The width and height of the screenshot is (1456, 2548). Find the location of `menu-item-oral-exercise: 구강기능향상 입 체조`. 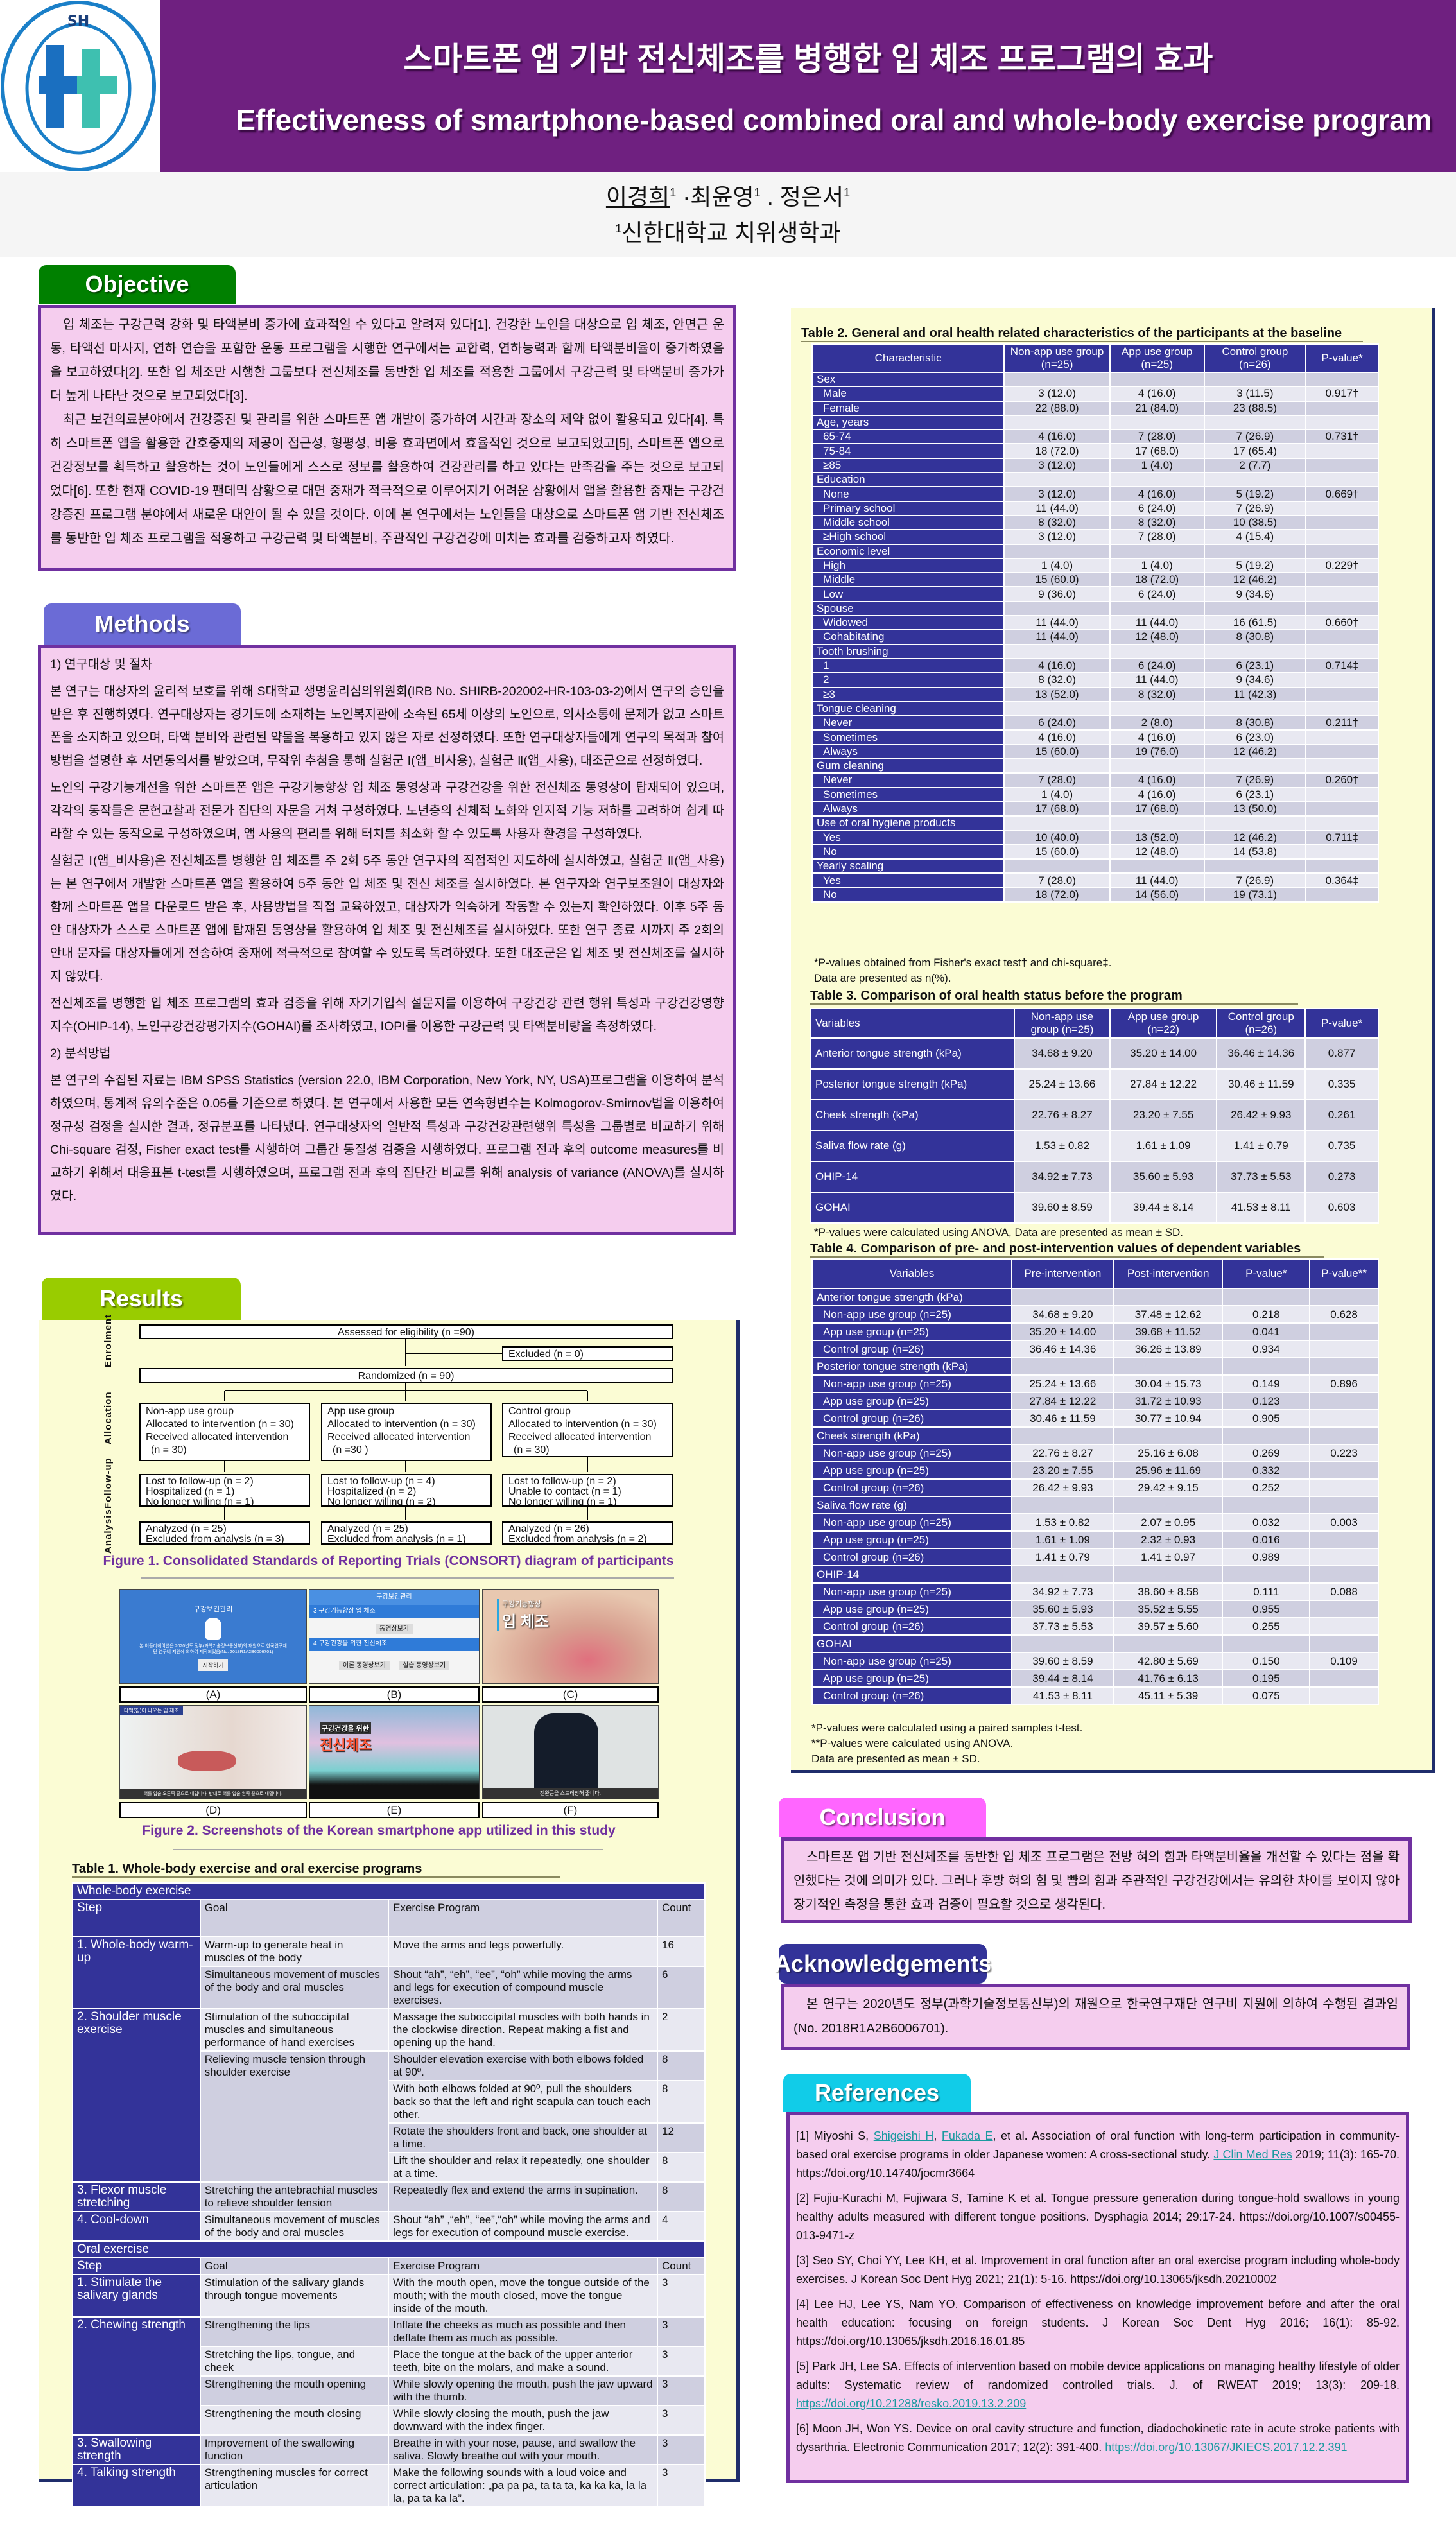

menu-item-oral-exercise: 구강기능향상 입 체조 is located at coordinates (347, 1611).